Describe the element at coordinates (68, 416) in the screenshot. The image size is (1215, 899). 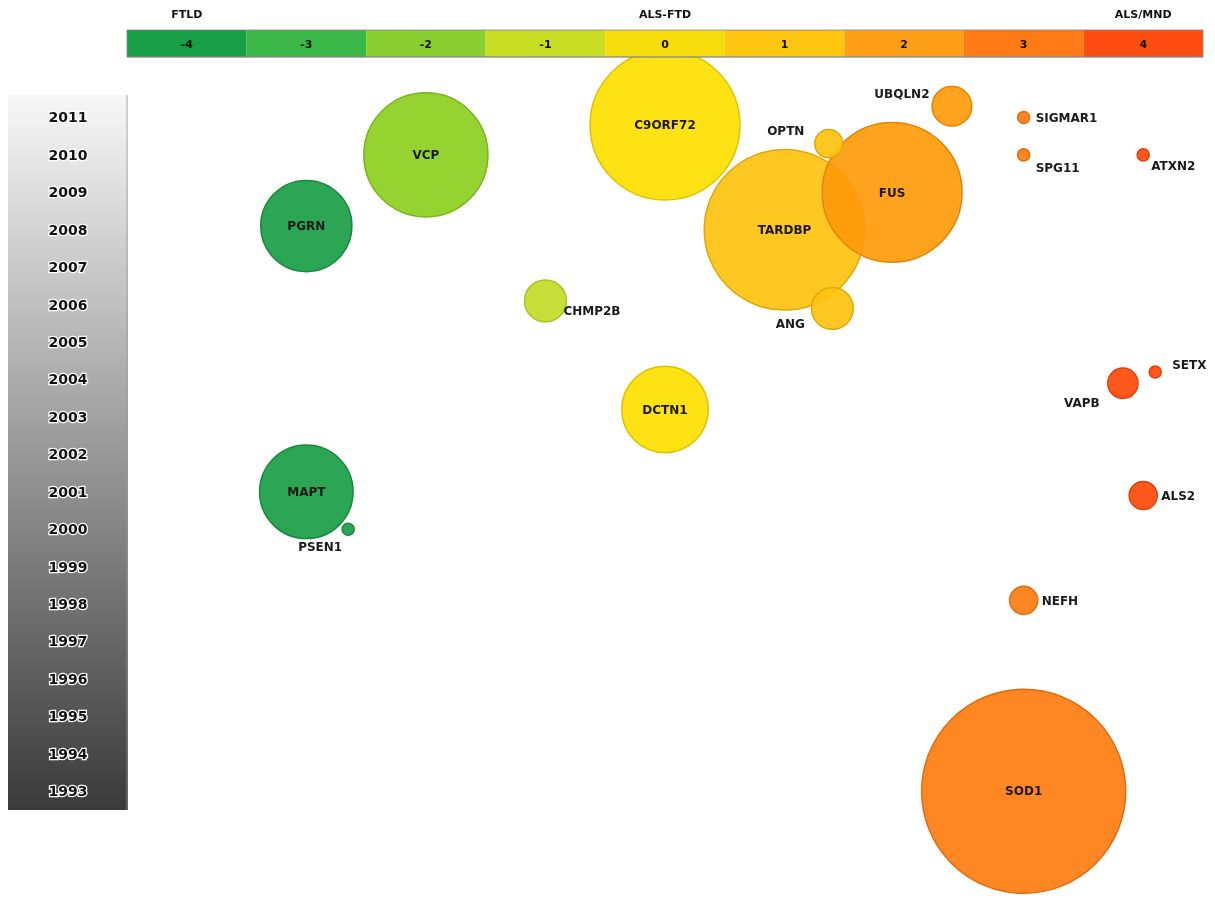
I see `y-tick-label: 2003` at that location.